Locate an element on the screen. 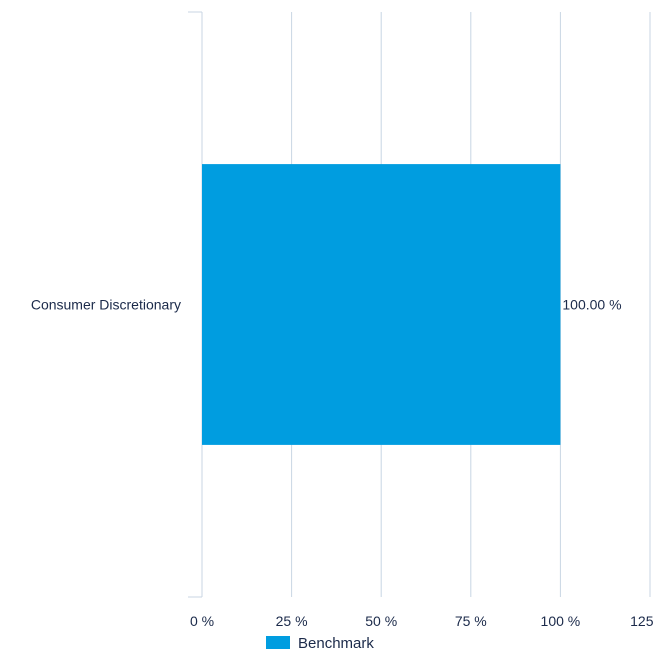 This screenshot has width=653, height=651. legend: Benchmark is located at coordinates (320, 643).